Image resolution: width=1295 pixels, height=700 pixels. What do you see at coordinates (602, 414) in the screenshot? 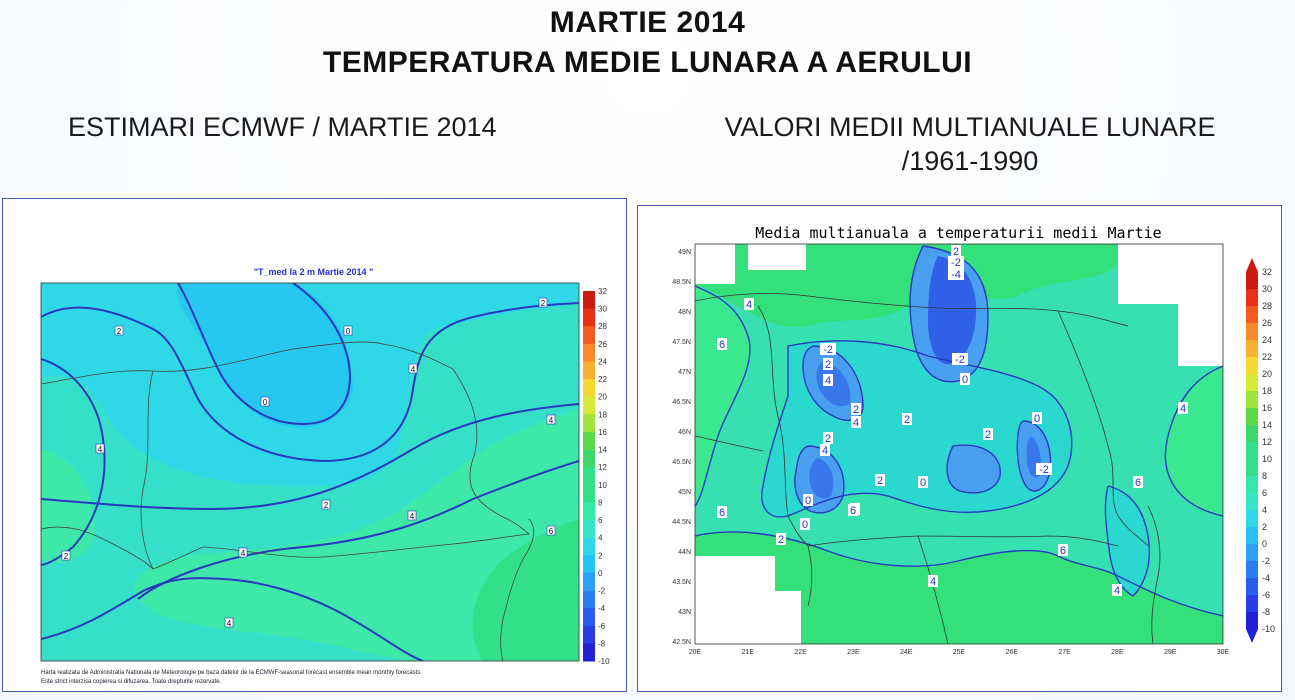
I see `left-colorbar-tick: 18` at bounding box center [602, 414].